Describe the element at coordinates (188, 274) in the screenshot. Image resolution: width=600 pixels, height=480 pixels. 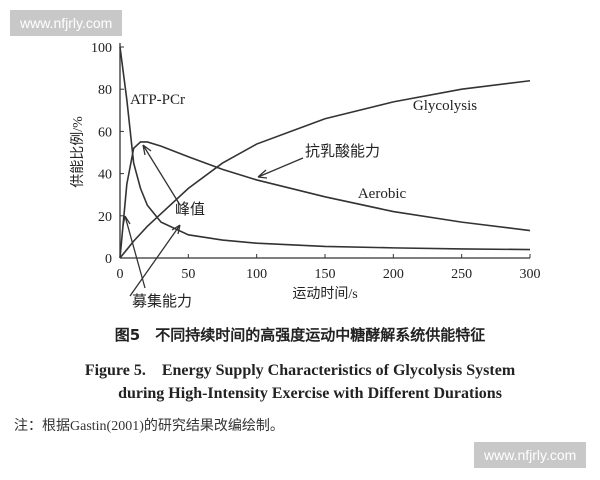
I see `x-tick-label: 50` at that location.